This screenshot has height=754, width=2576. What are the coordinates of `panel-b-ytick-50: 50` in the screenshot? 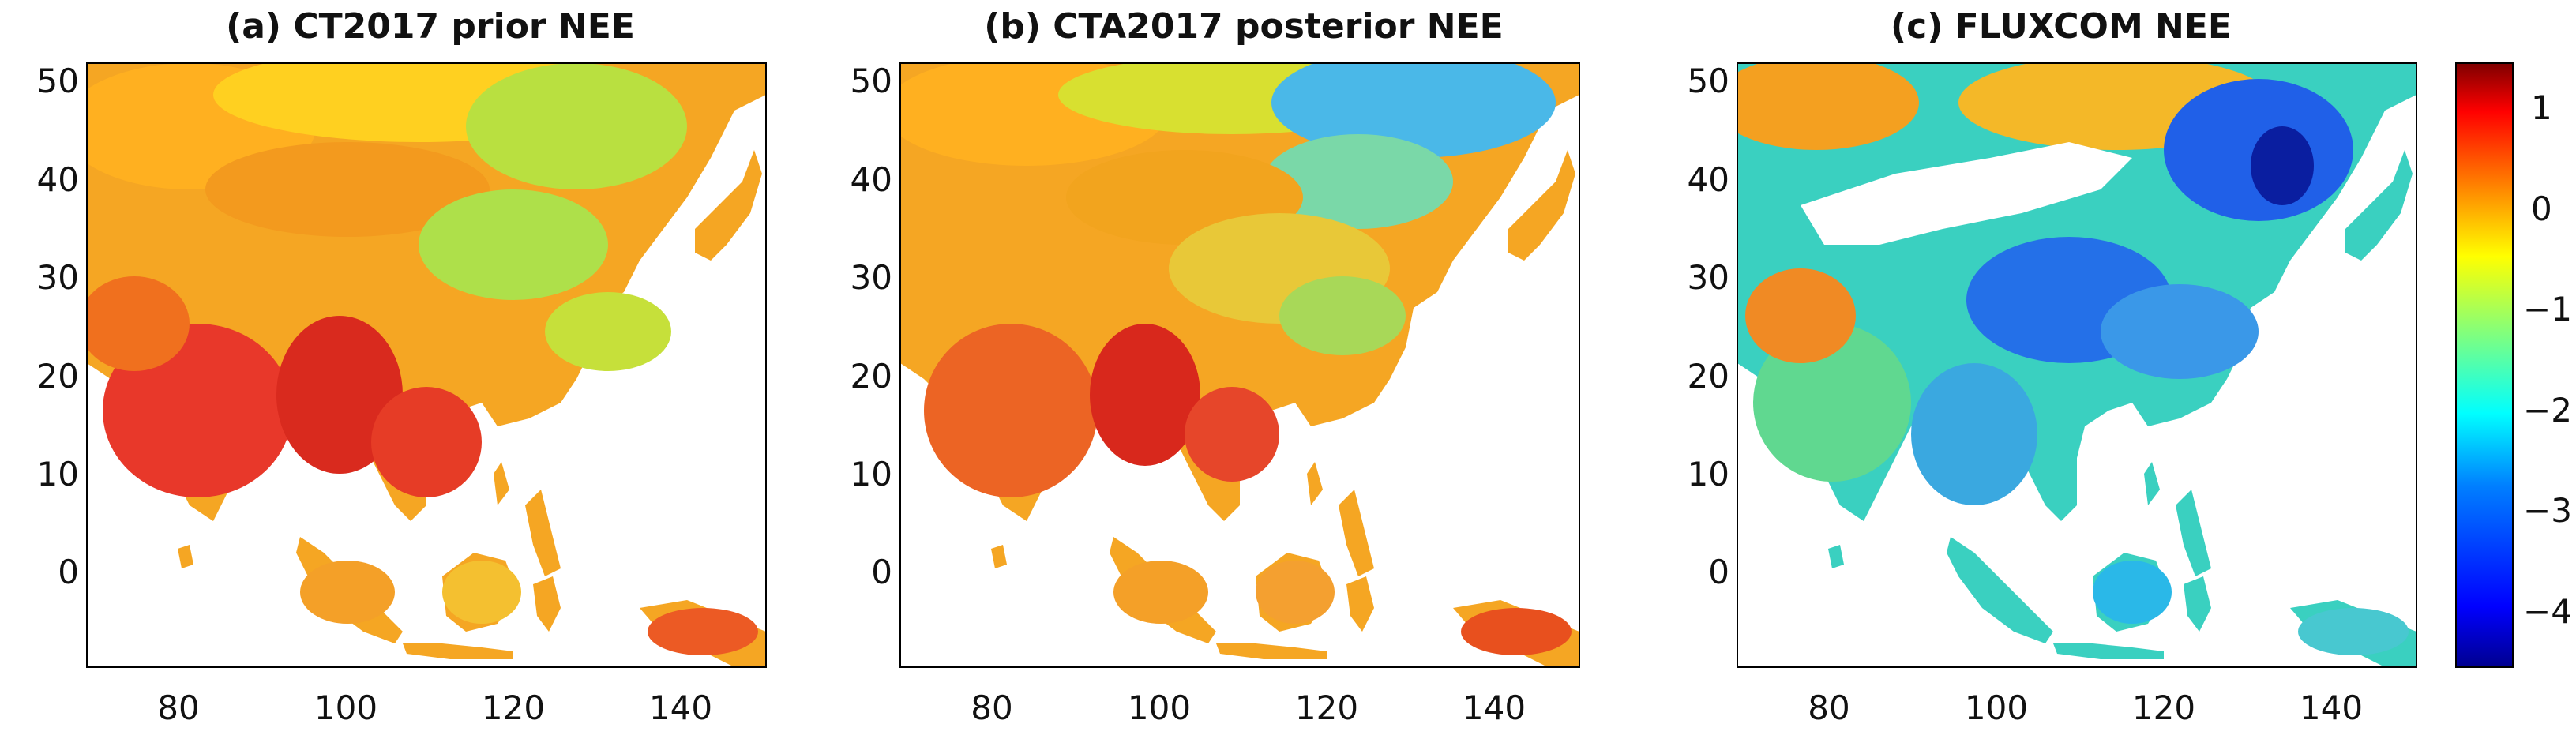 It's located at (871, 81).